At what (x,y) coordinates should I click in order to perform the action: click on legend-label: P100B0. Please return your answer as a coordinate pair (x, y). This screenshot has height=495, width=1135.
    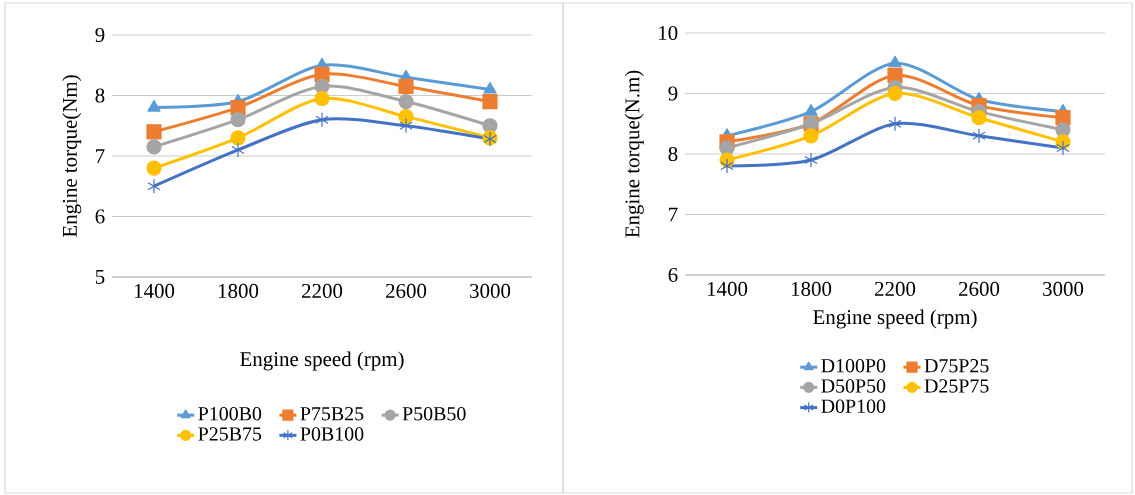
    Looking at the image, I should click on (230, 414).